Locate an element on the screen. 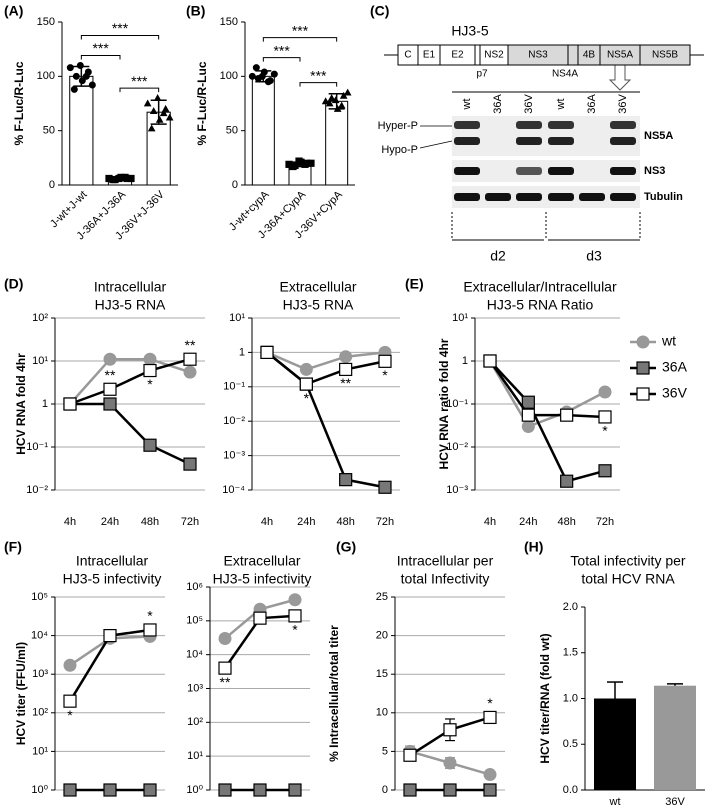  panel-label: (H) is located at coordinates (533, 547).